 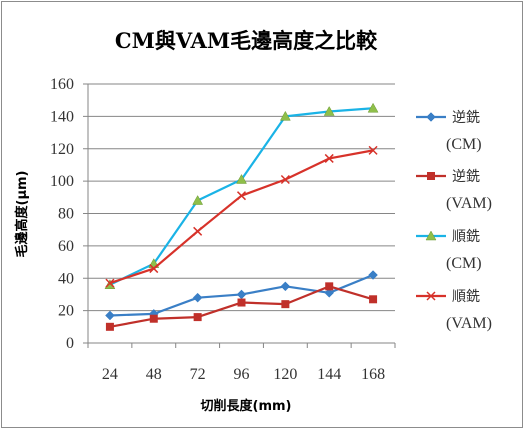 What do you see at coordinates (246, 40) in the screenshot?
I see `chart-title: CM與VAM毛邊高度之比較` at bounding box center [246, 40].